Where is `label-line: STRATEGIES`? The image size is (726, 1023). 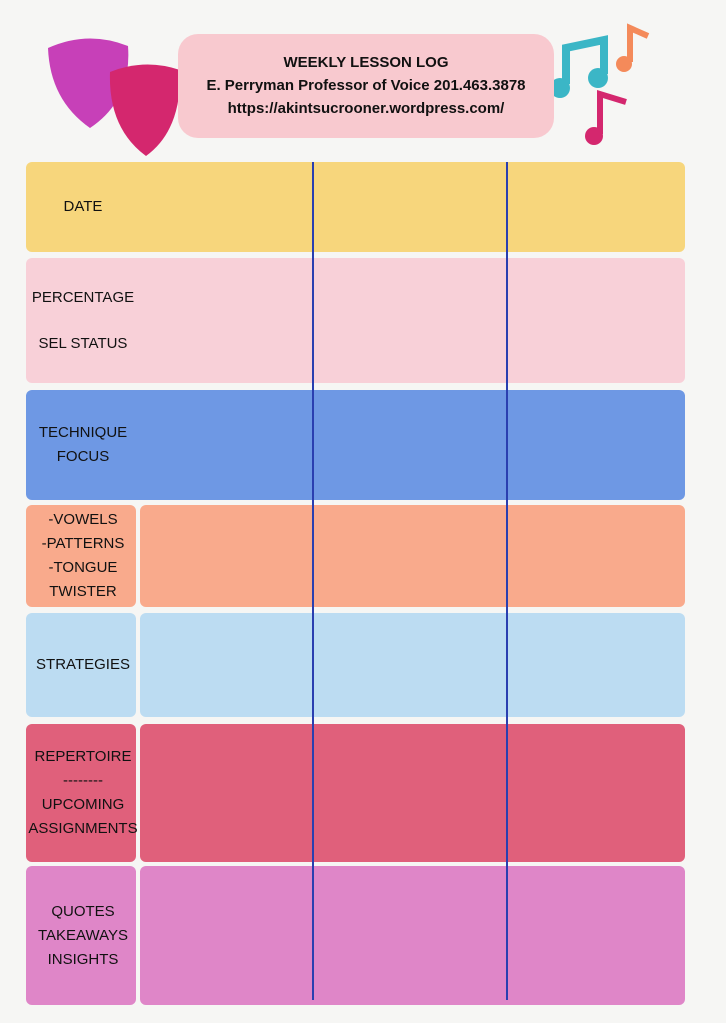
label-line: STRATEGIES is located at coordinates (83, 664).